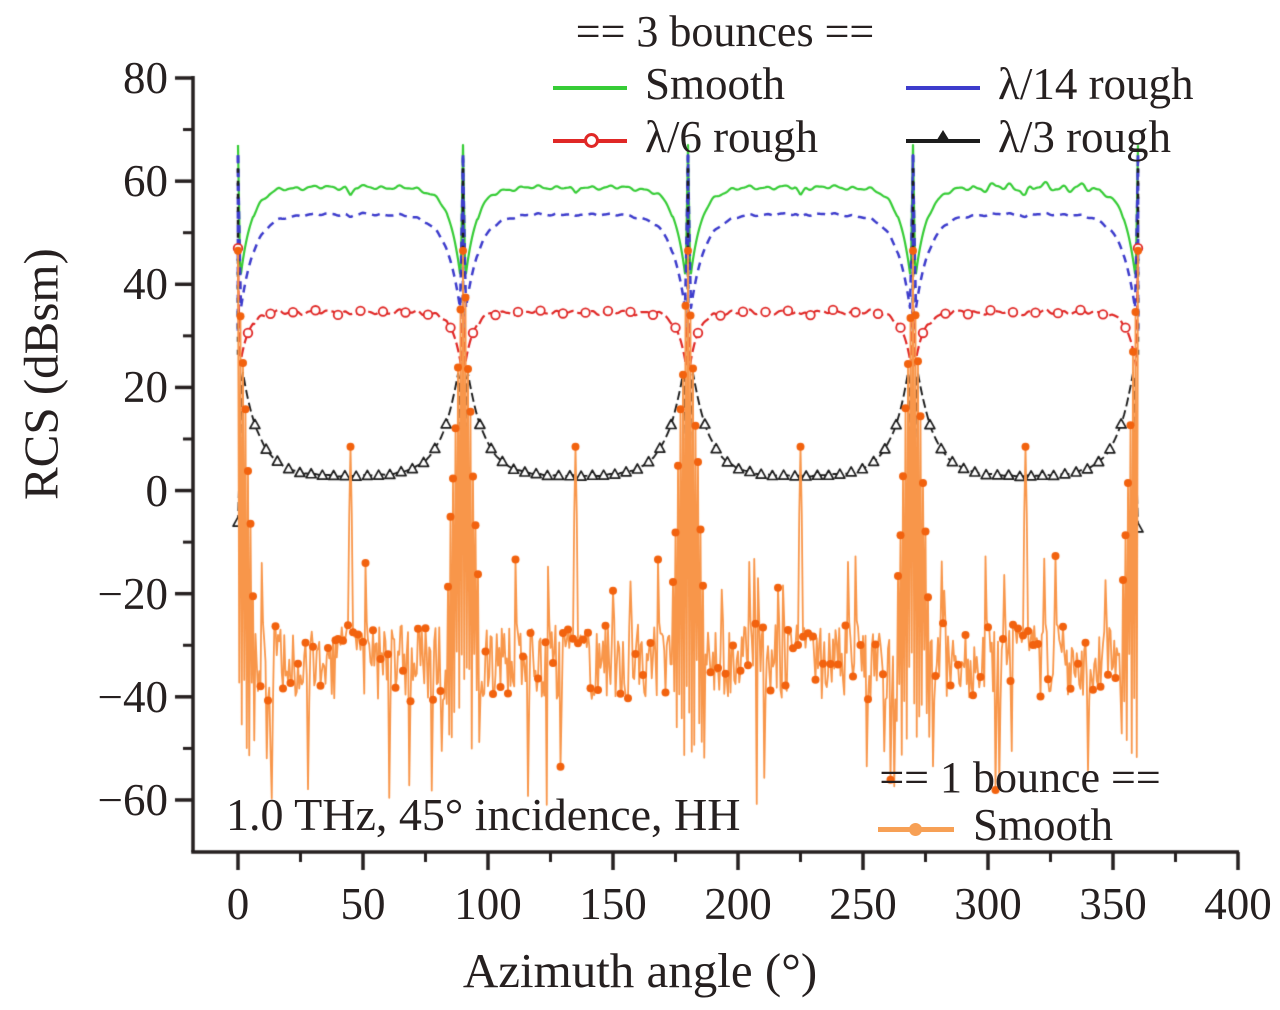  Describe the element at coordinates (591, 140) in the screenshot. I see `legend-open-circle-icon` at that location.